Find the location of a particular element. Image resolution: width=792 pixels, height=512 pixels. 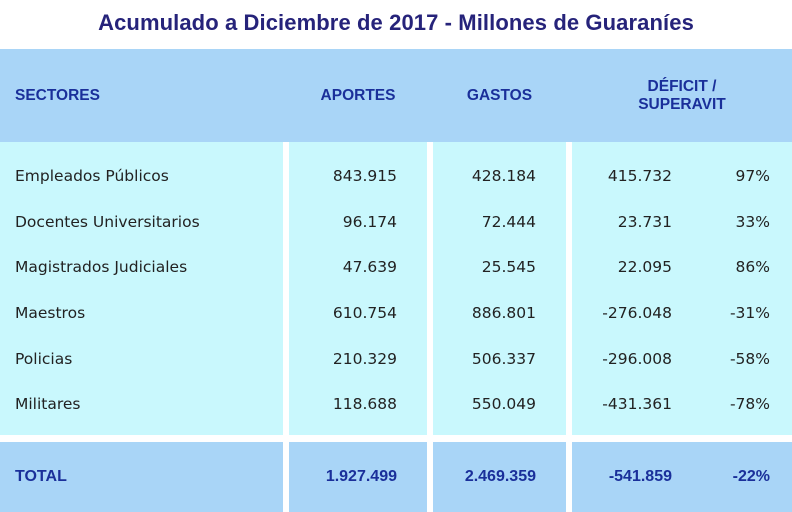

table-row: Policias 210.329 506.337 -296.008 -58% is located at coordinates (396, 358).